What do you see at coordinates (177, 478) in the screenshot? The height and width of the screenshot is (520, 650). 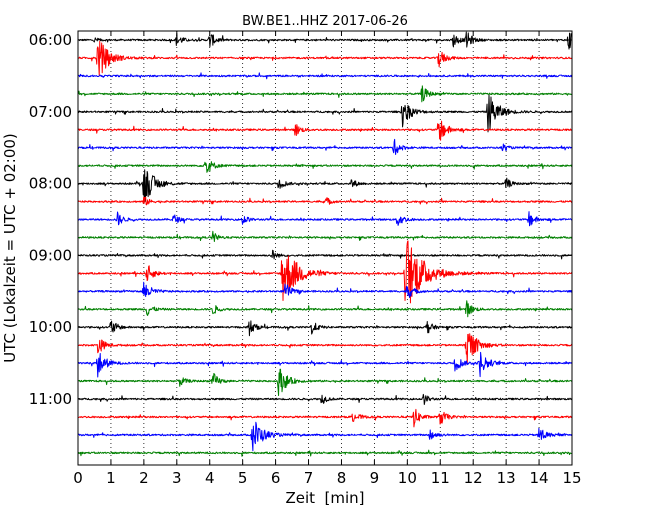 I see `x-tick-label: 3` at bounding box center [177, 478].